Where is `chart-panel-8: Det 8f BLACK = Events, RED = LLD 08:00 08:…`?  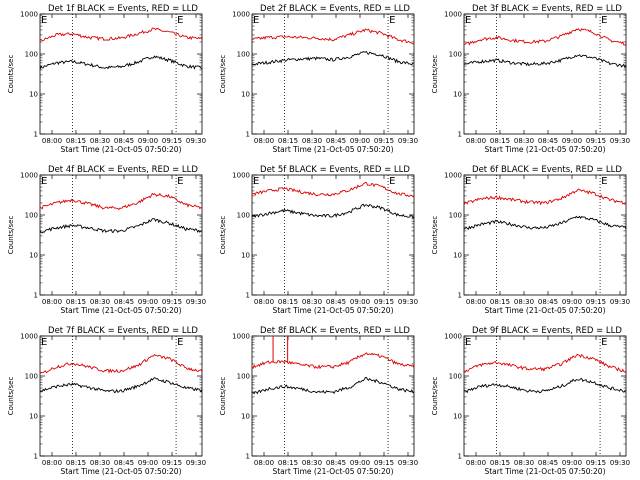 chart-panel-8: Det 8f BLACK = Events, RED = LLD 08:00 08:… is located at coordinates (318, 401).